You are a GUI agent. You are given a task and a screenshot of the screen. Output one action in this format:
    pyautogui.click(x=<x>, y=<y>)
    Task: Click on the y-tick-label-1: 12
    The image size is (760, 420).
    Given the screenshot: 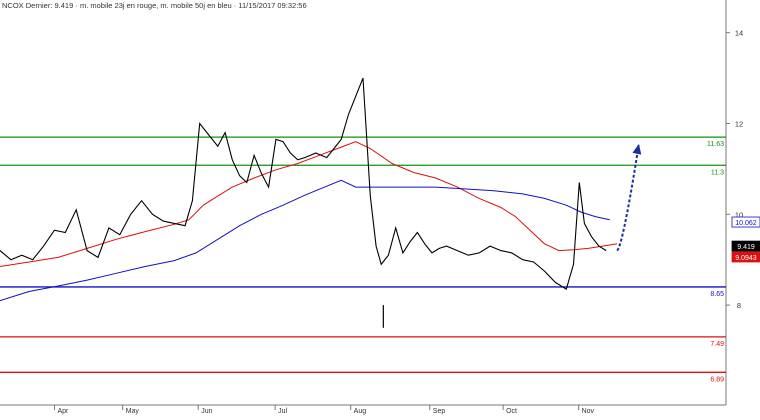 What is the action you would take?
    pyautogui.click(x=739, y=124)
    